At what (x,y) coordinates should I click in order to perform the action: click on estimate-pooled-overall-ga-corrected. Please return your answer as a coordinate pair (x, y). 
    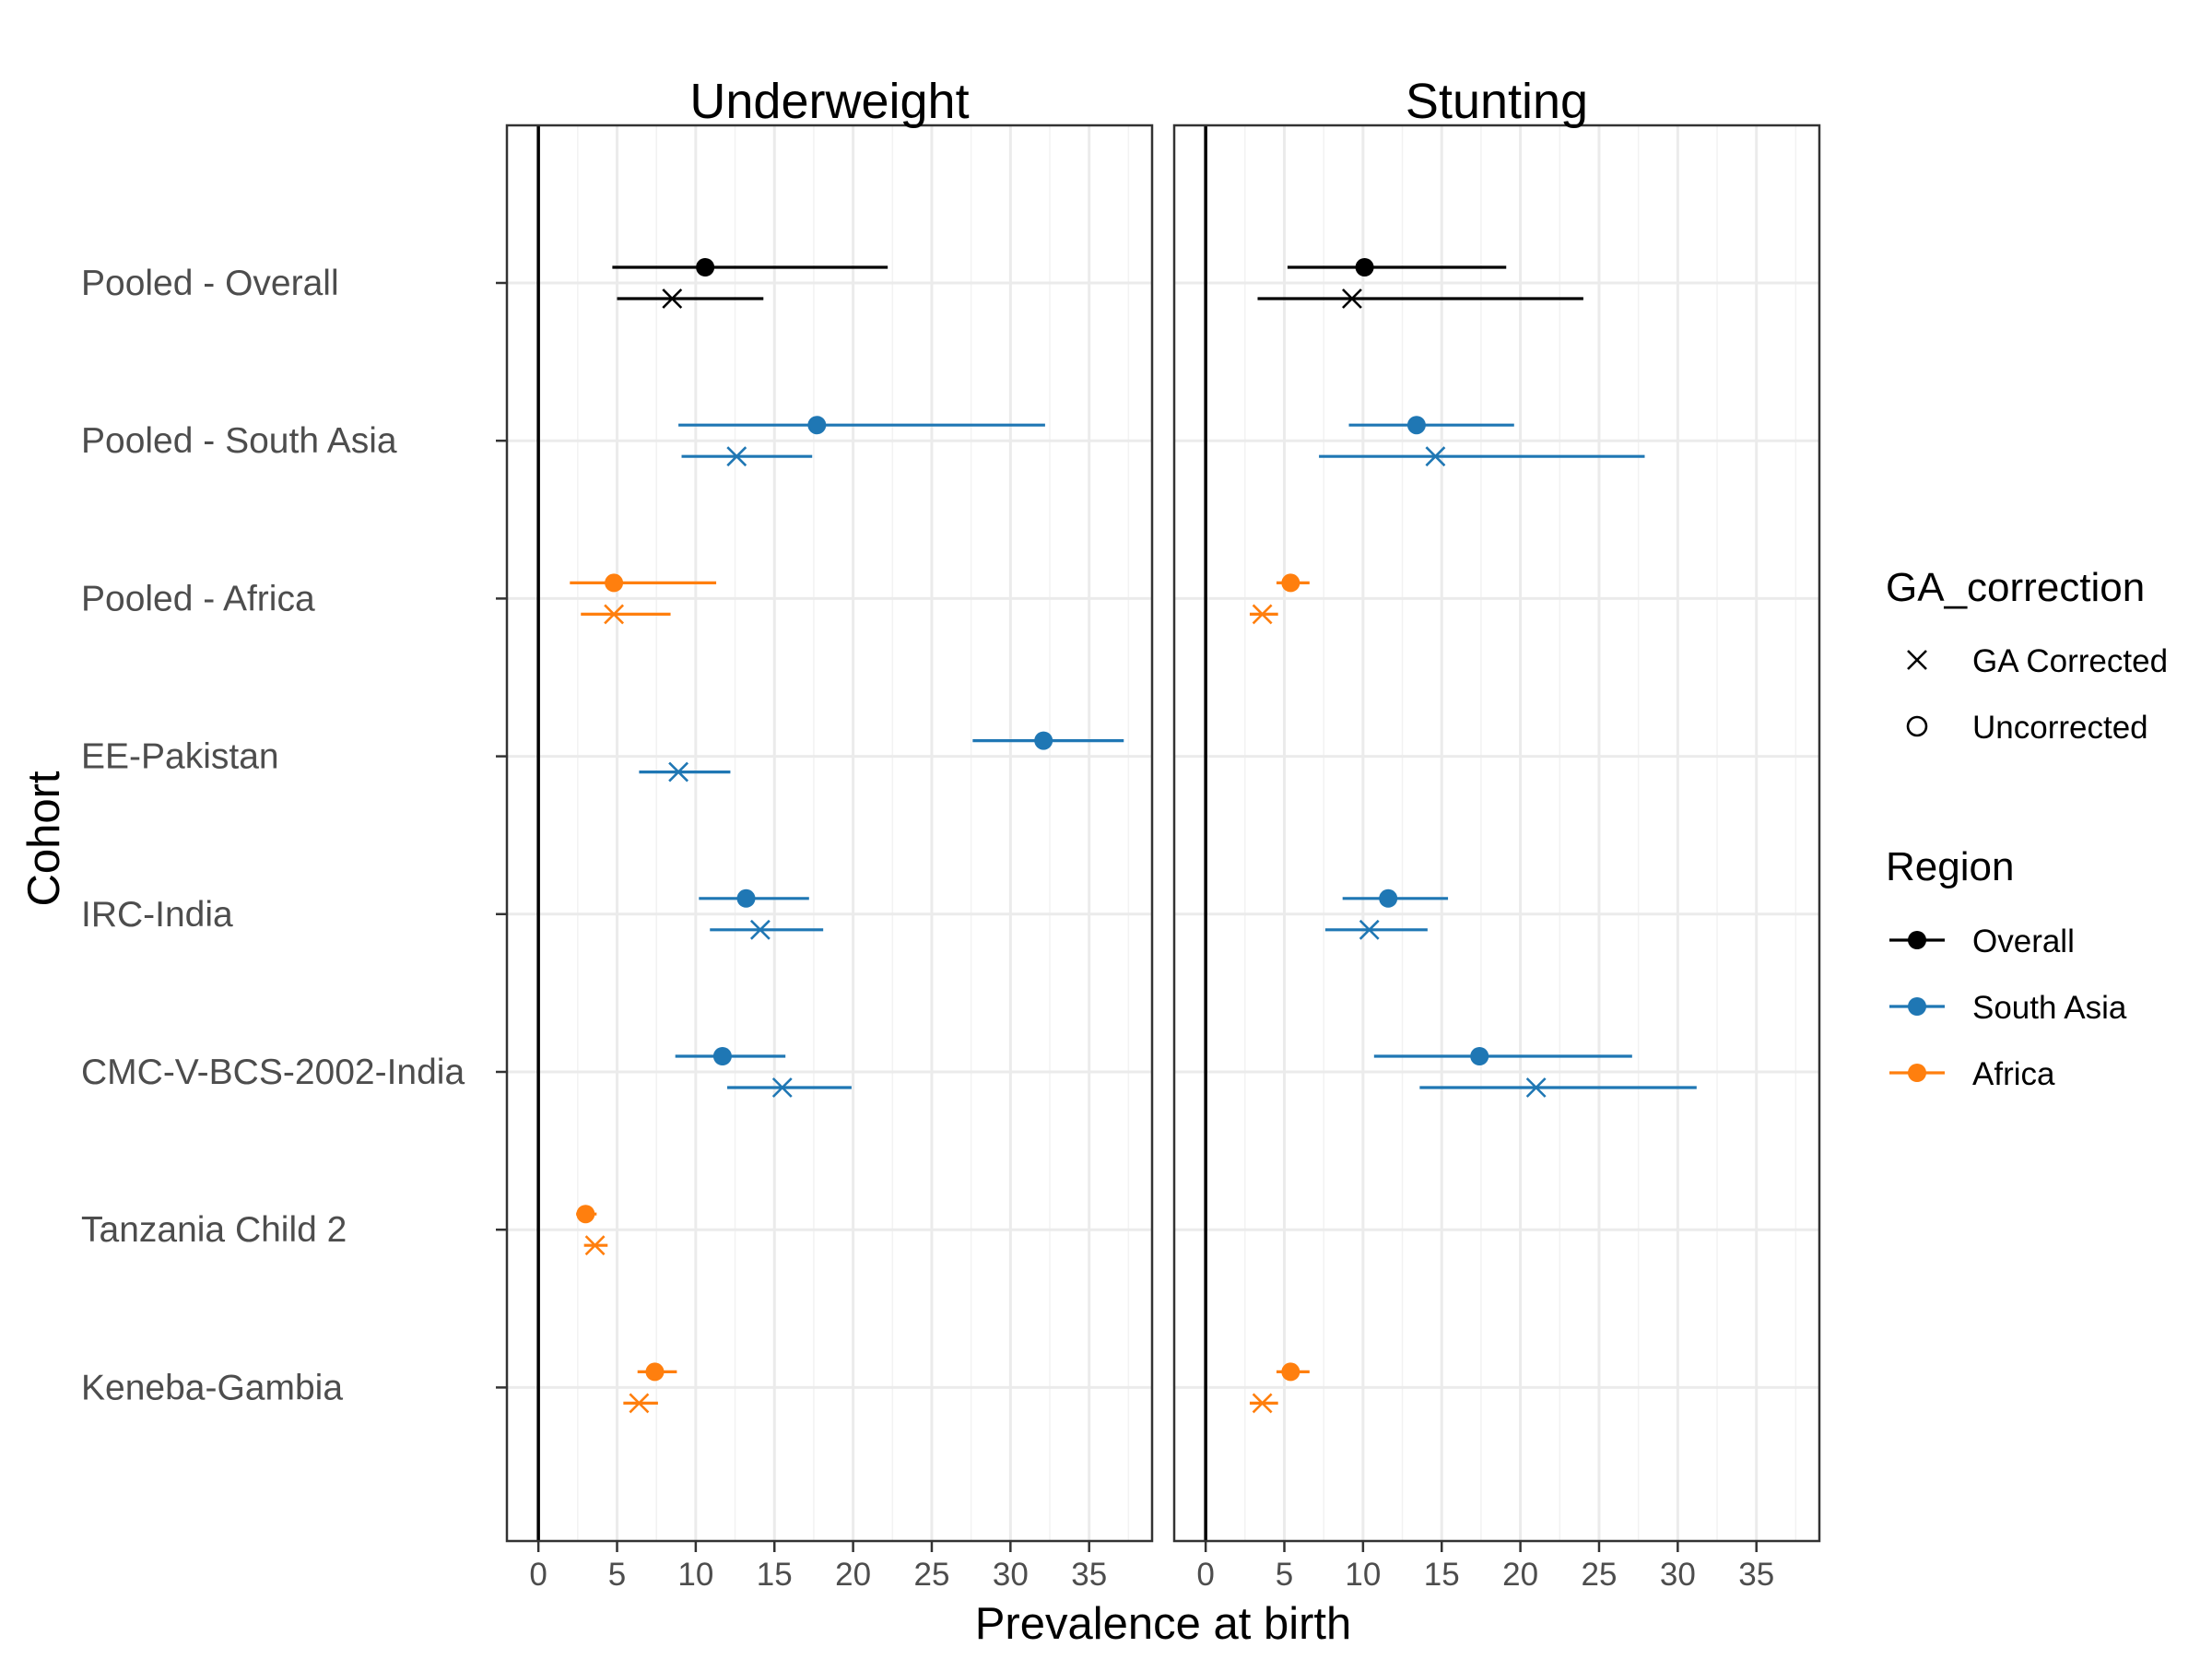
    Looking at the image, I should click on (1420, 298).